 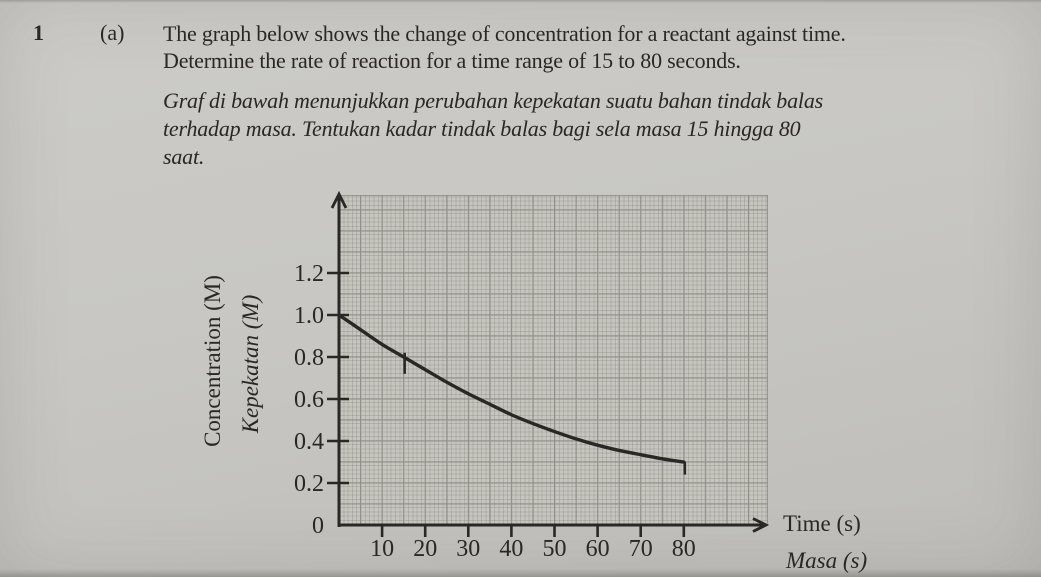 What do you see at coordinates (318, 526) in the screenshot?
I see `y-tick-label: 0` at bounding box center [318, 526].